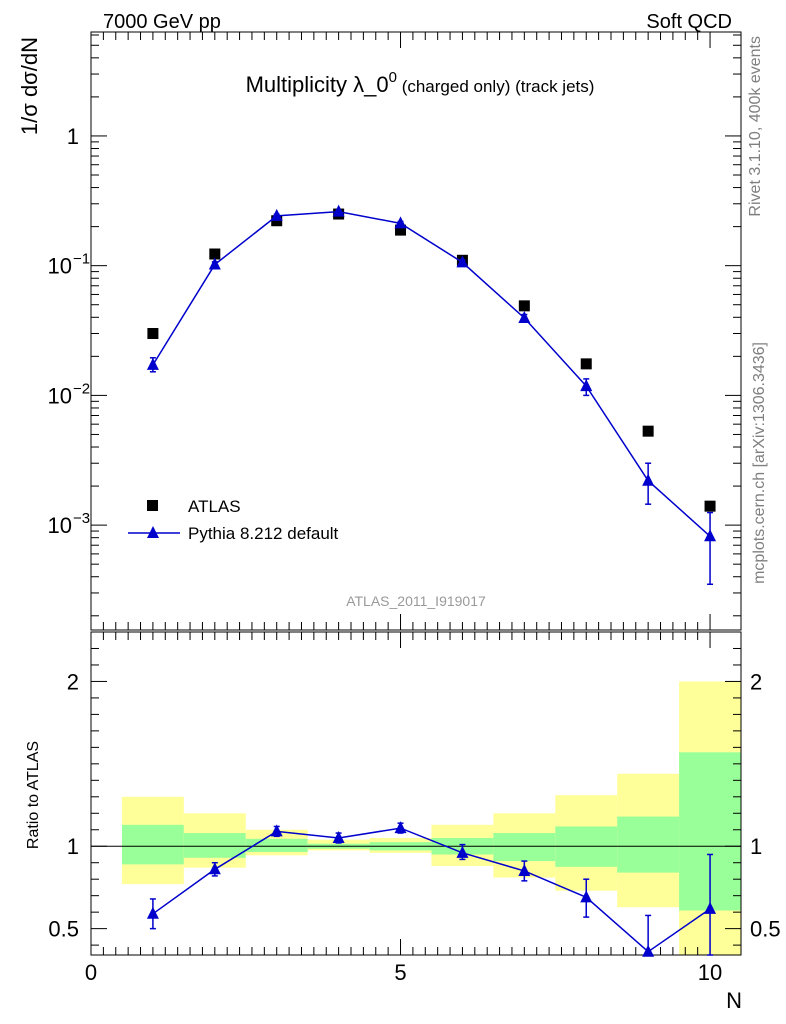 The image size is (786, 1024). I want to click on y-tick-label-exp: −2, so click(81, 388).